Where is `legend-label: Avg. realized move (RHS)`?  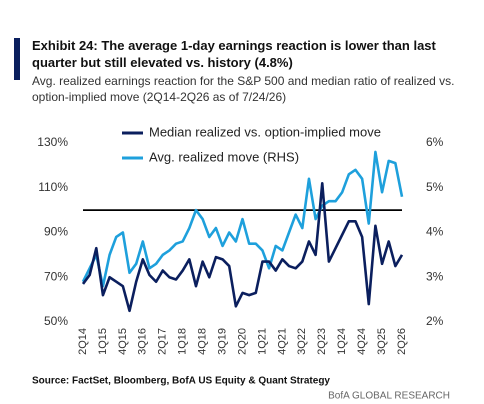 legend-label: Avg. realized move (RHS) is located at coordinates (224, 156).